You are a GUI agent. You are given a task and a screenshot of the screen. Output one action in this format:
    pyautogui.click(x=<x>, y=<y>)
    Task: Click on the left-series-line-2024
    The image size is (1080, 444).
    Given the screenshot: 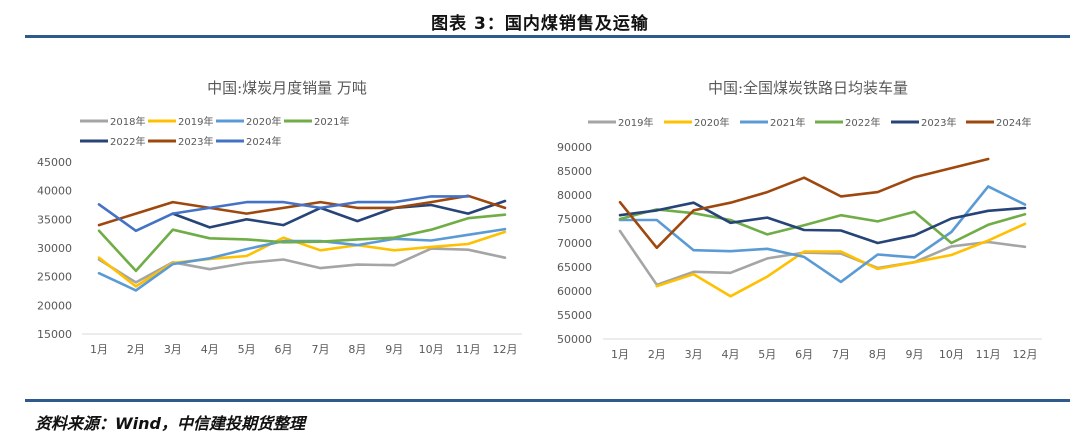 What is the action you would take?
    pyautogui.click(x=283, y=214)
    